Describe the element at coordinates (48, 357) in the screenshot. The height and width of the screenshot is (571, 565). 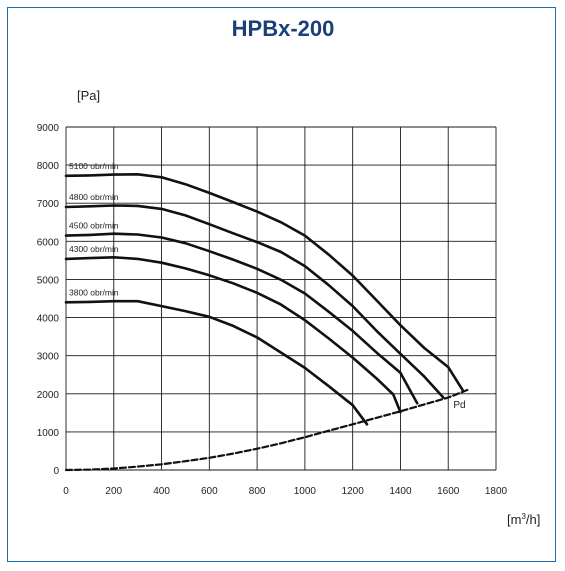
I see `y-tick-label: 3000` at that location.